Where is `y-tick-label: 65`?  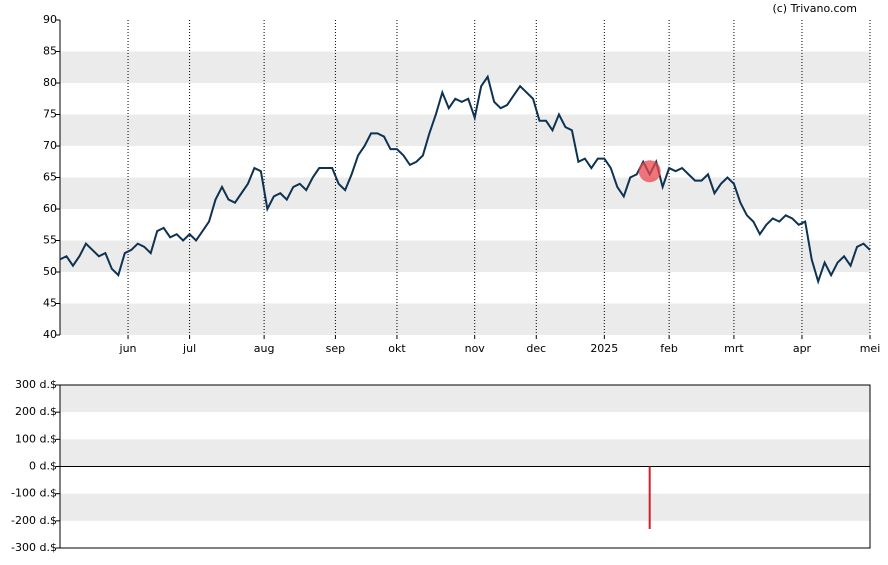 y-tick-label: 65 is located at coordinates (50, 177).